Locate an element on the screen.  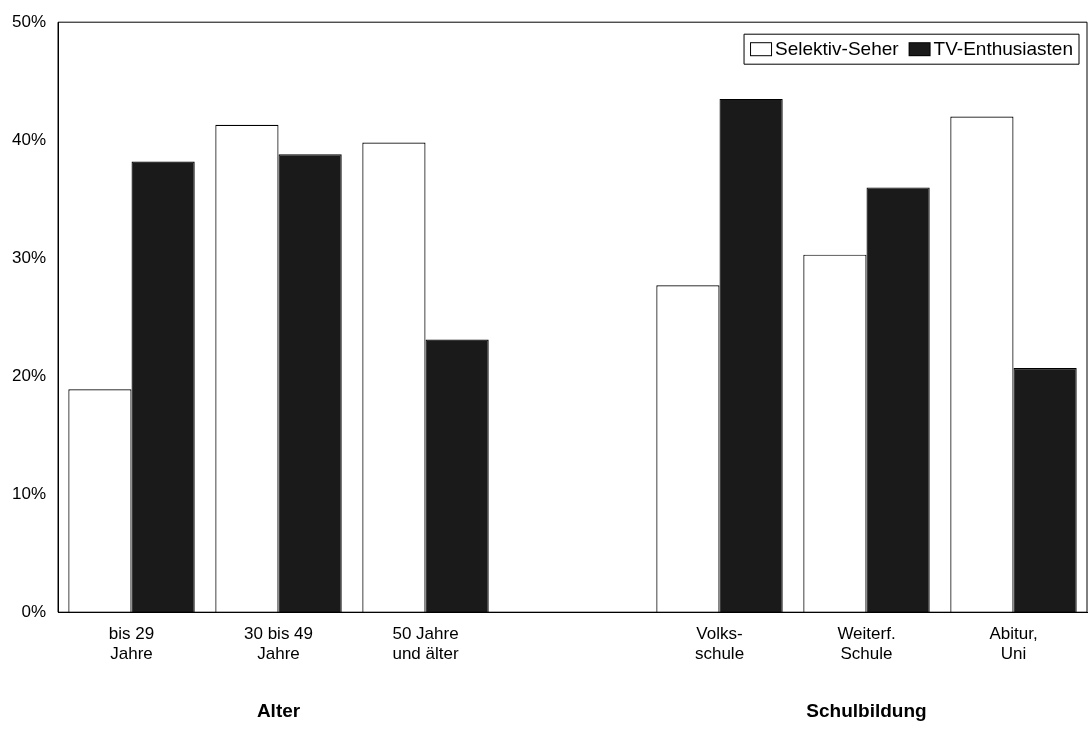
y-tick-label: 10% is located at coordinates (29, 493).